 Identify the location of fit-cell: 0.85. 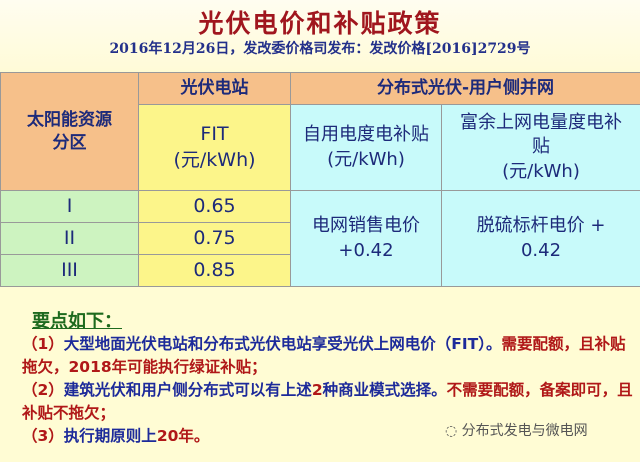
(214, 270).